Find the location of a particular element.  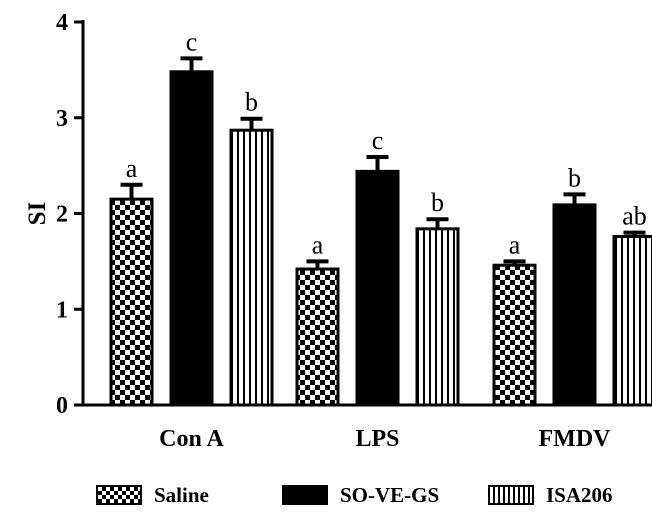

x-category-label: FMDV is located at coordinates (575, 439).